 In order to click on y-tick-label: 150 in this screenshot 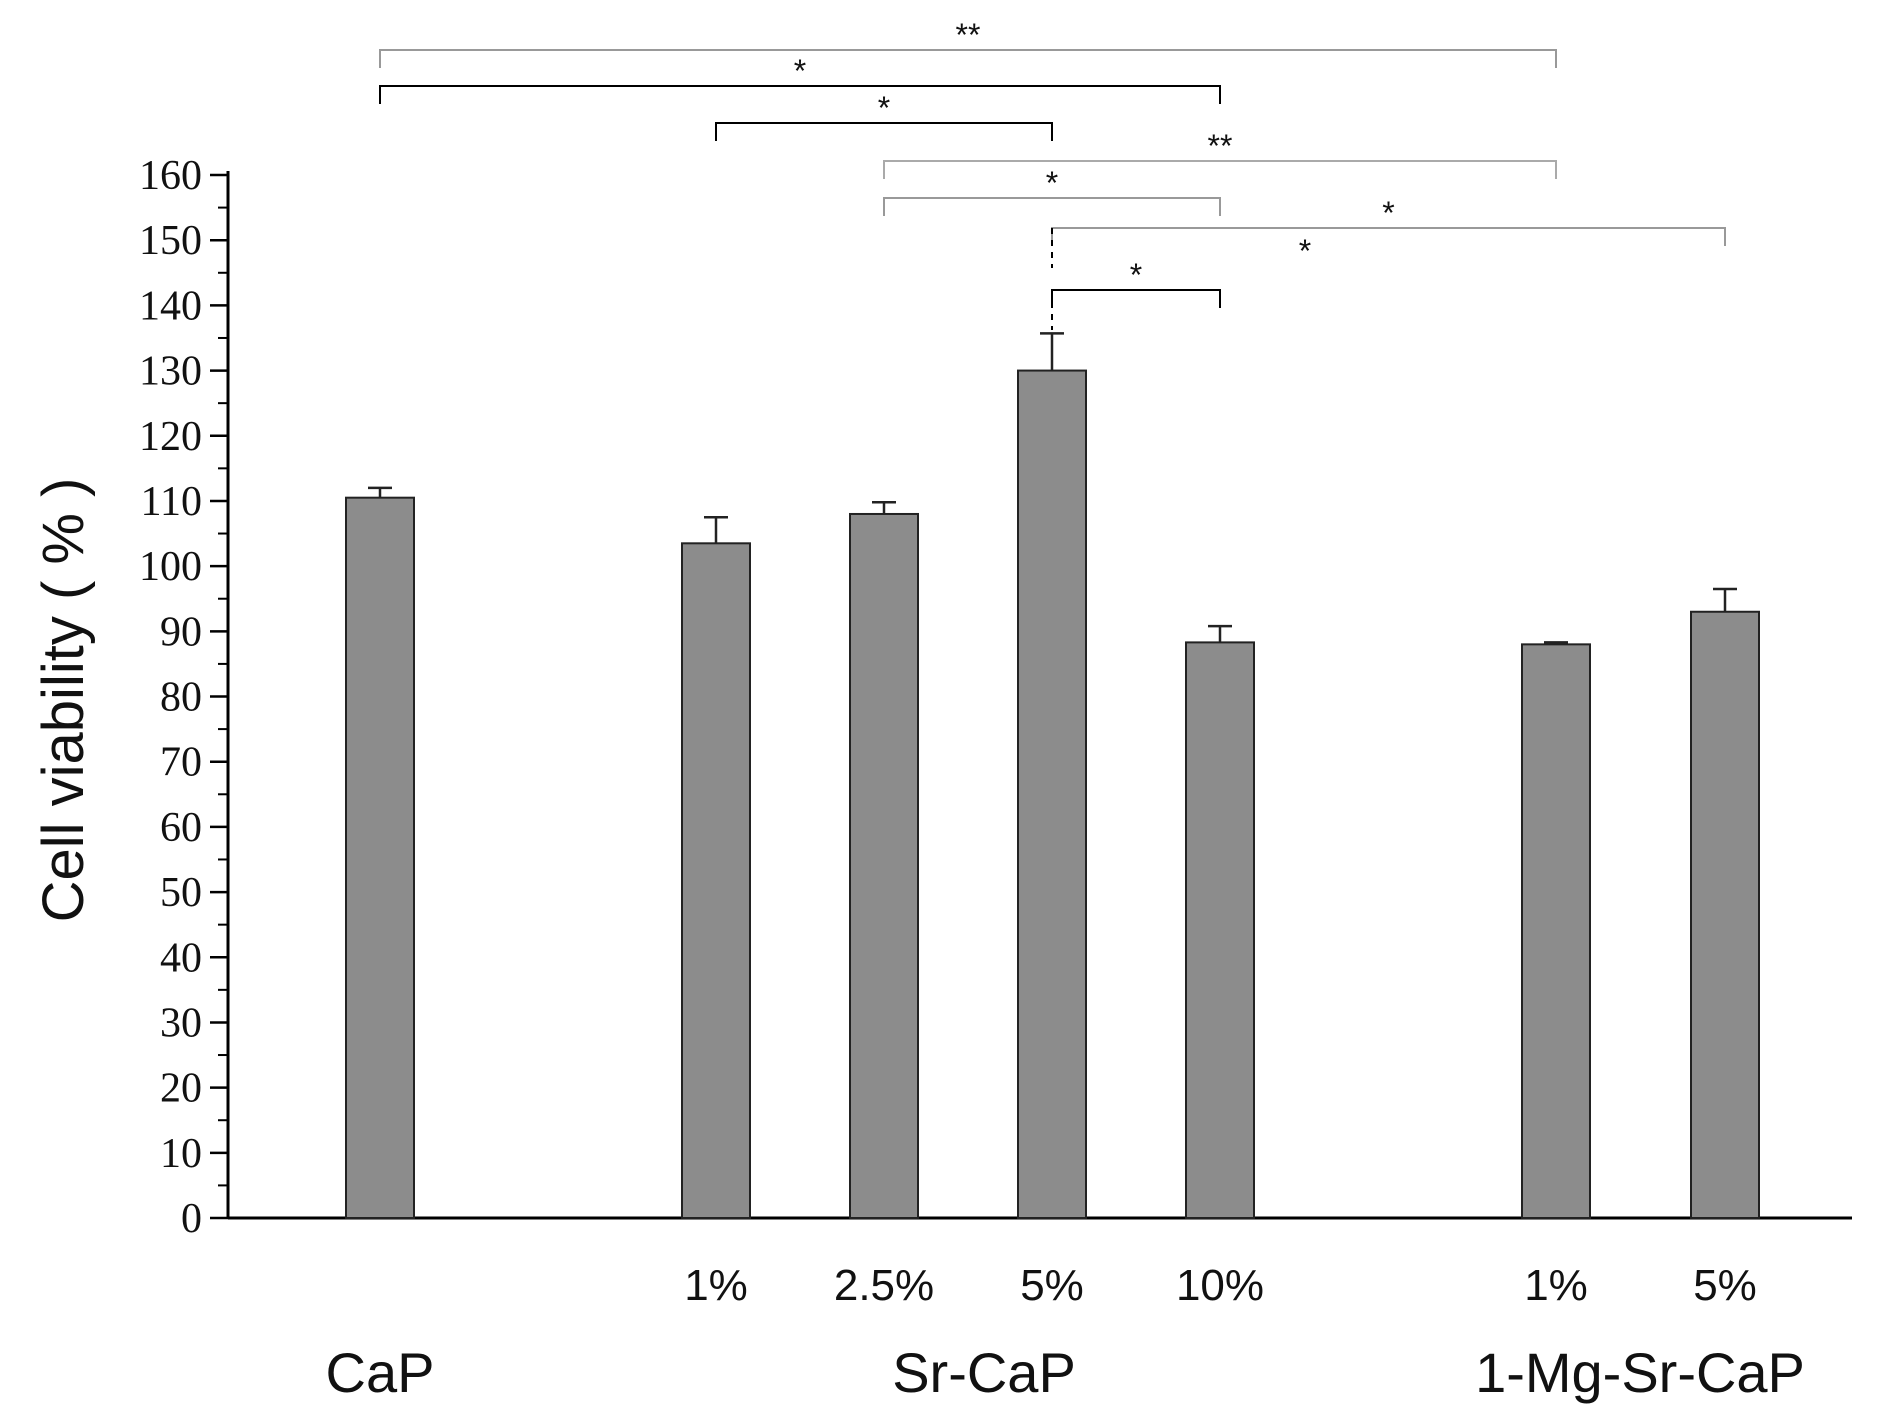, I will do `click(170, 241)`.